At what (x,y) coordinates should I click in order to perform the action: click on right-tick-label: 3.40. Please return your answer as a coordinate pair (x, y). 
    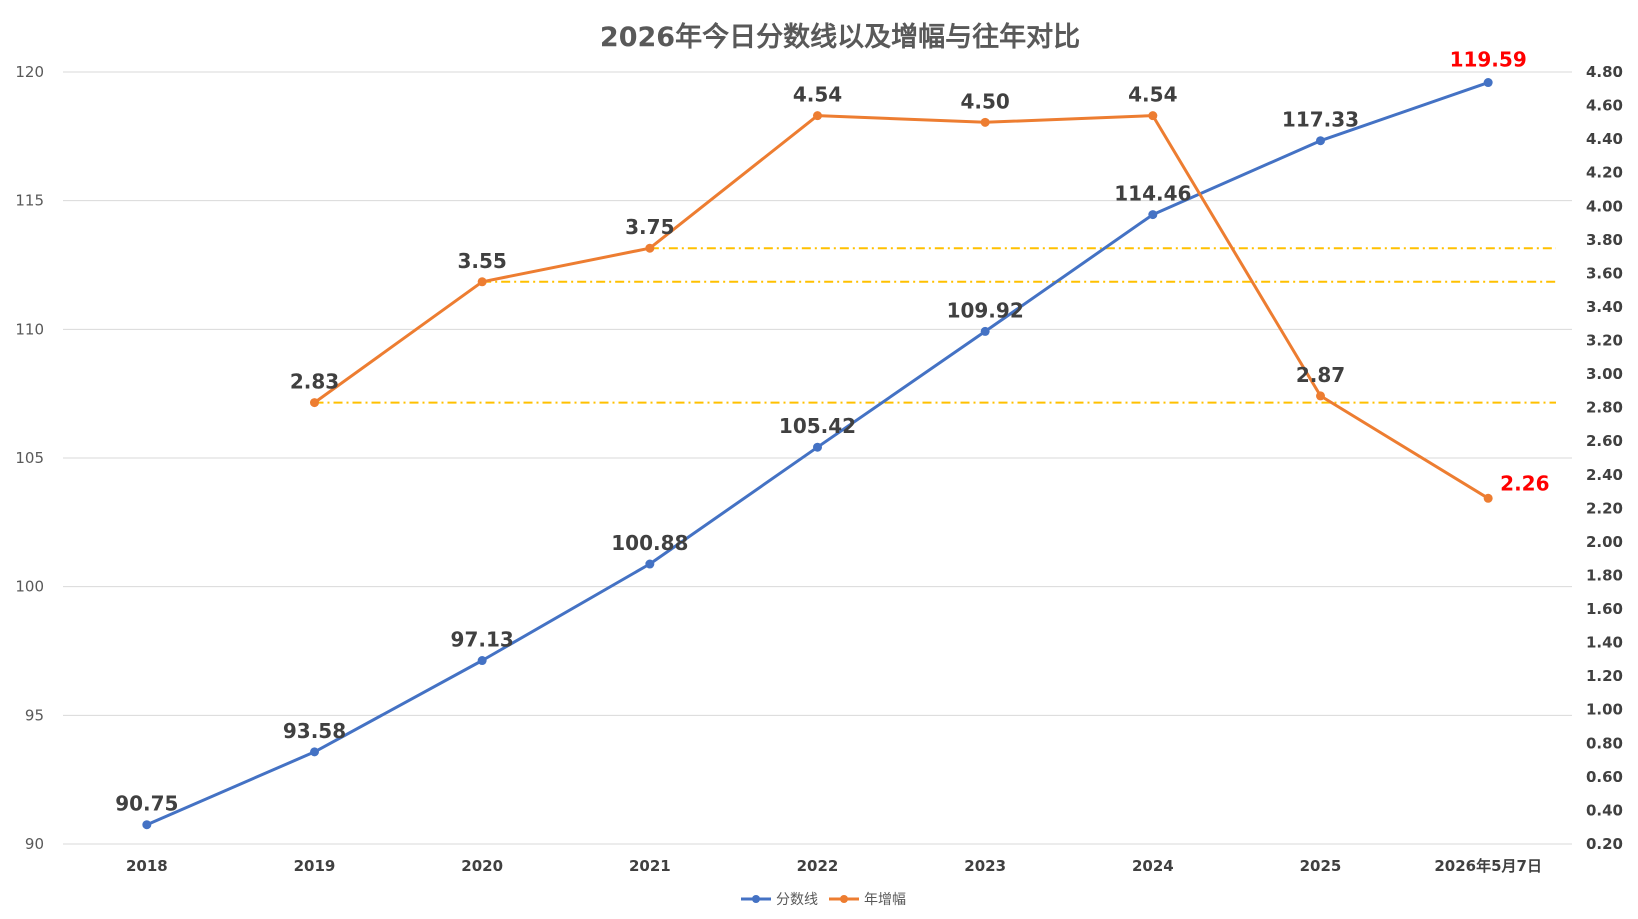
    Looking at the image, I should click on (1604, 307).